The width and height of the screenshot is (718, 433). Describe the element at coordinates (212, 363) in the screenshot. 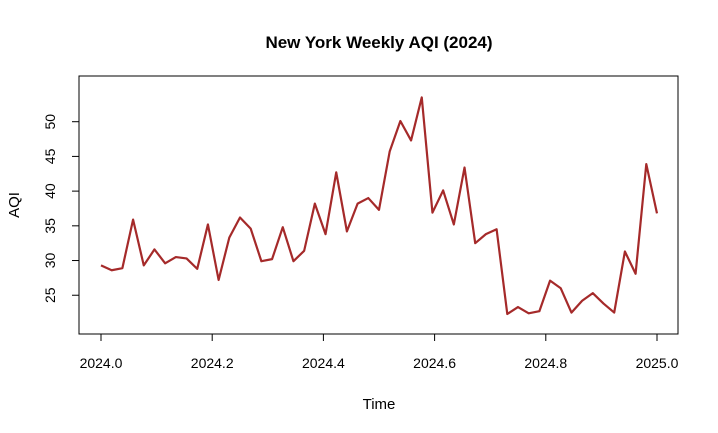

I see `x-tick-label: 2024.2` at that location.